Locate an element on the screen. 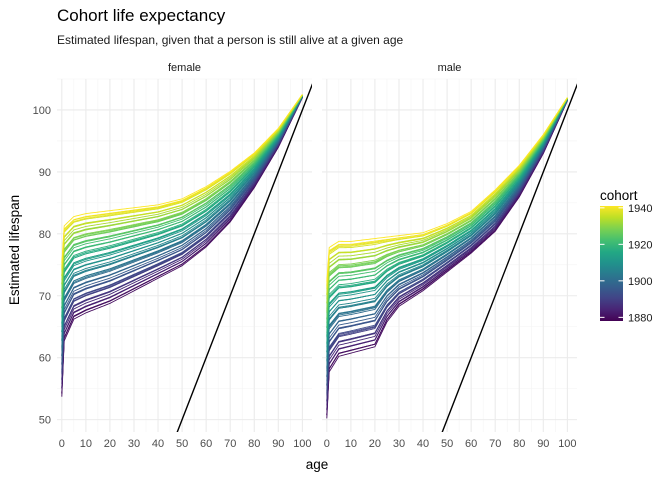  x-axis-title: age is located at coordinates (317, 464).